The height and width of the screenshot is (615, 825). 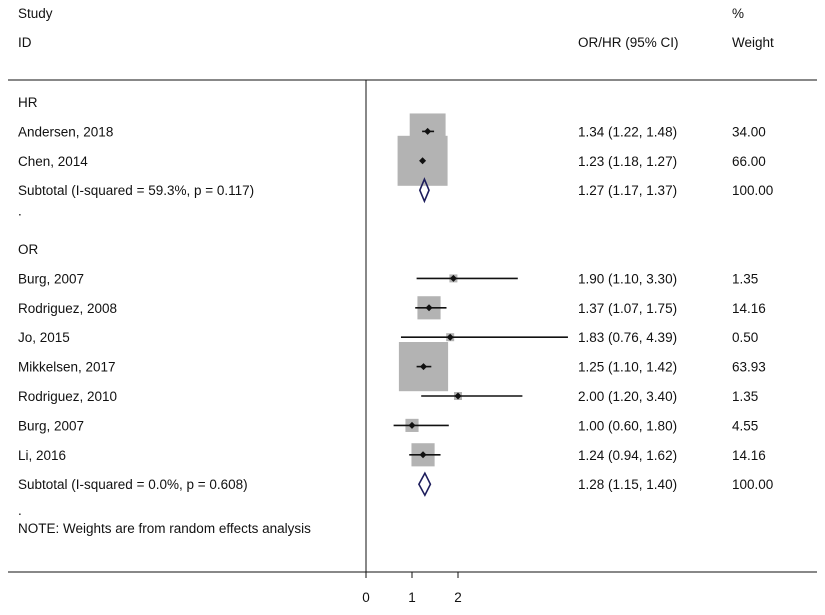 What do you see at coordinates (627, 278) in the screenshot?
I see `study-estimate: 1.90 (1.10, 3.30)` at bounding box center [627, 278].